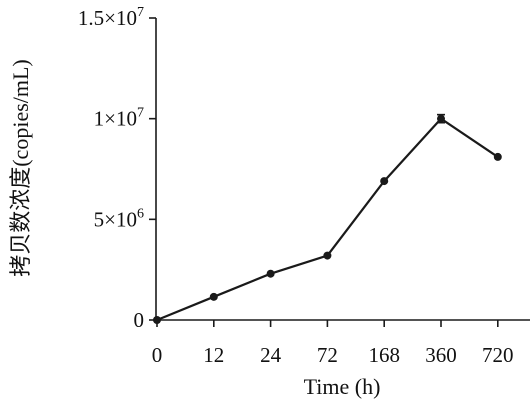 Image resolution: width=532 pixels, height=406 pixels. I want to click on x-tick-label: 168, so click(384, 355).